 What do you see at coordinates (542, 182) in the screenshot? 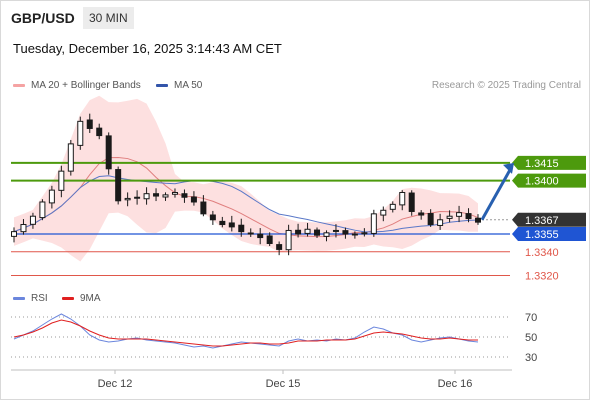
I see `level-label-1.3400: 1.3400` at bounding box center [542, 182].